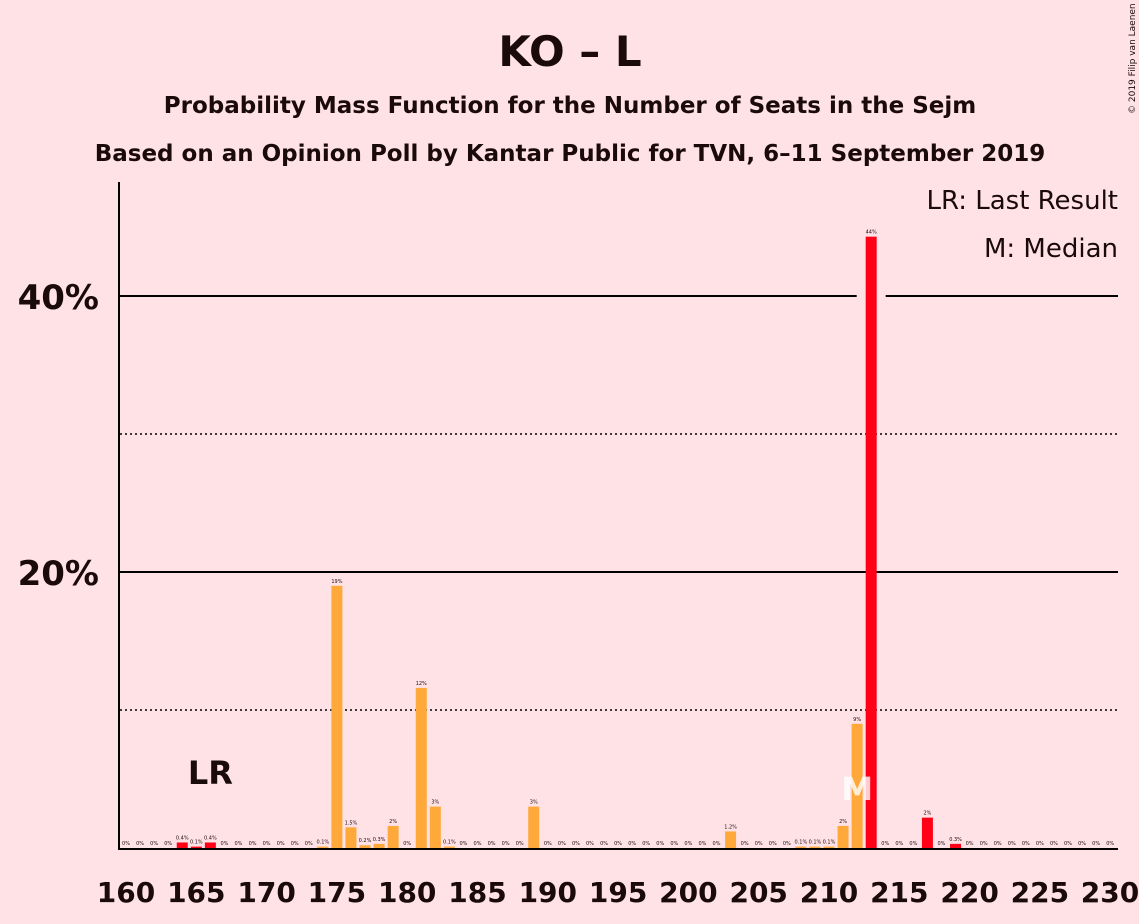  What do you see at coordinates (224, 844) in the screenshot?
I see `bar-label-167: 0%` at bounding box center [224, 844].